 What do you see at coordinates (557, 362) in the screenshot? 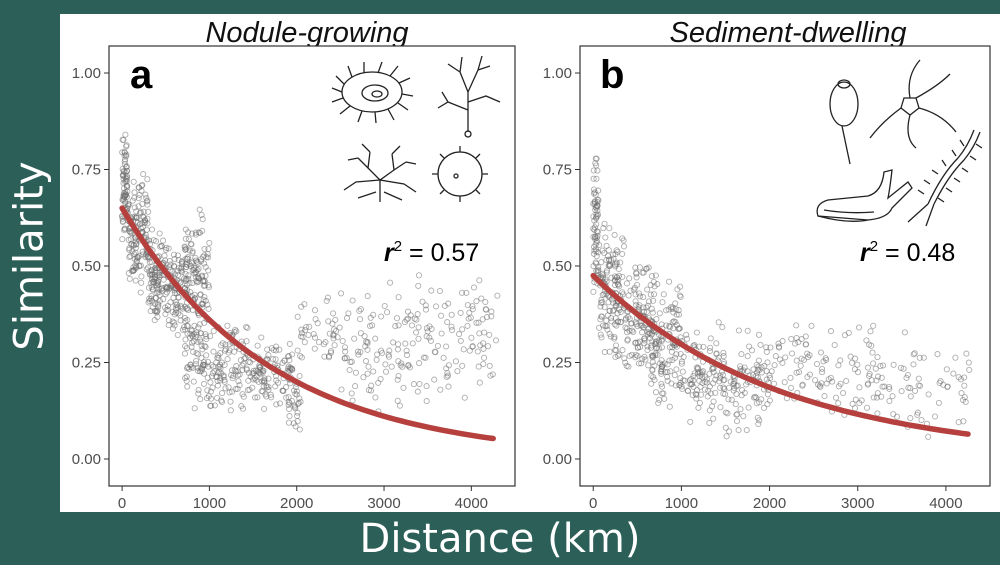
I see `panel-b-y-tick-label: 0.25` at bounding box center [557, 362].